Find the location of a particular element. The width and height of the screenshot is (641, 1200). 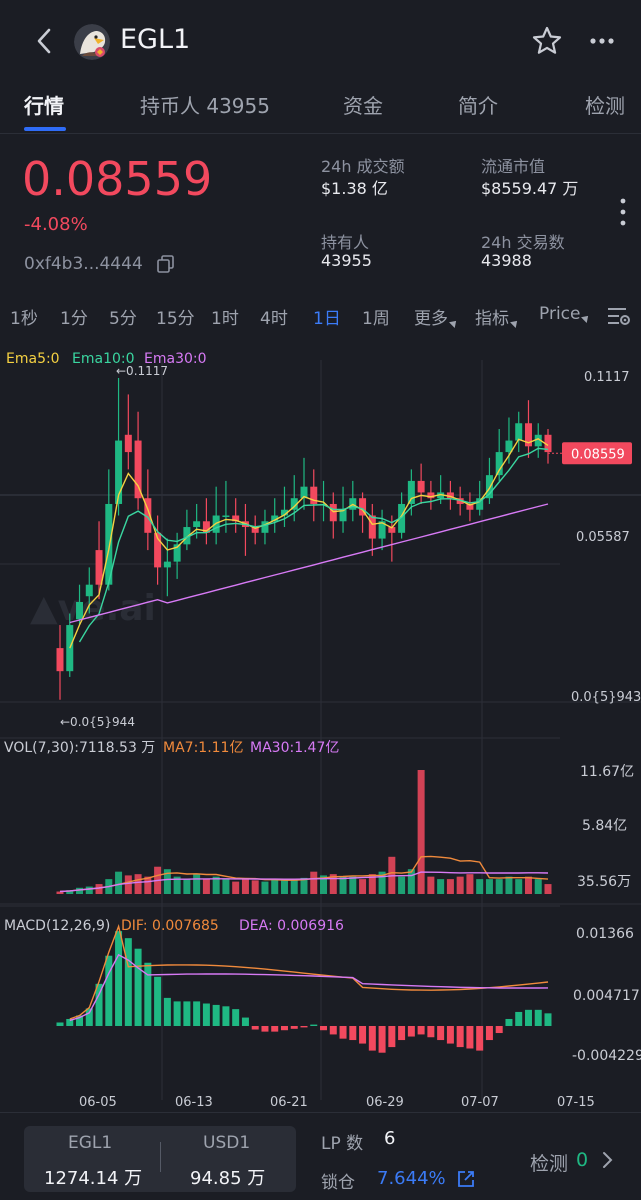

more-label: 更多 is located at coordinates (431, 319).